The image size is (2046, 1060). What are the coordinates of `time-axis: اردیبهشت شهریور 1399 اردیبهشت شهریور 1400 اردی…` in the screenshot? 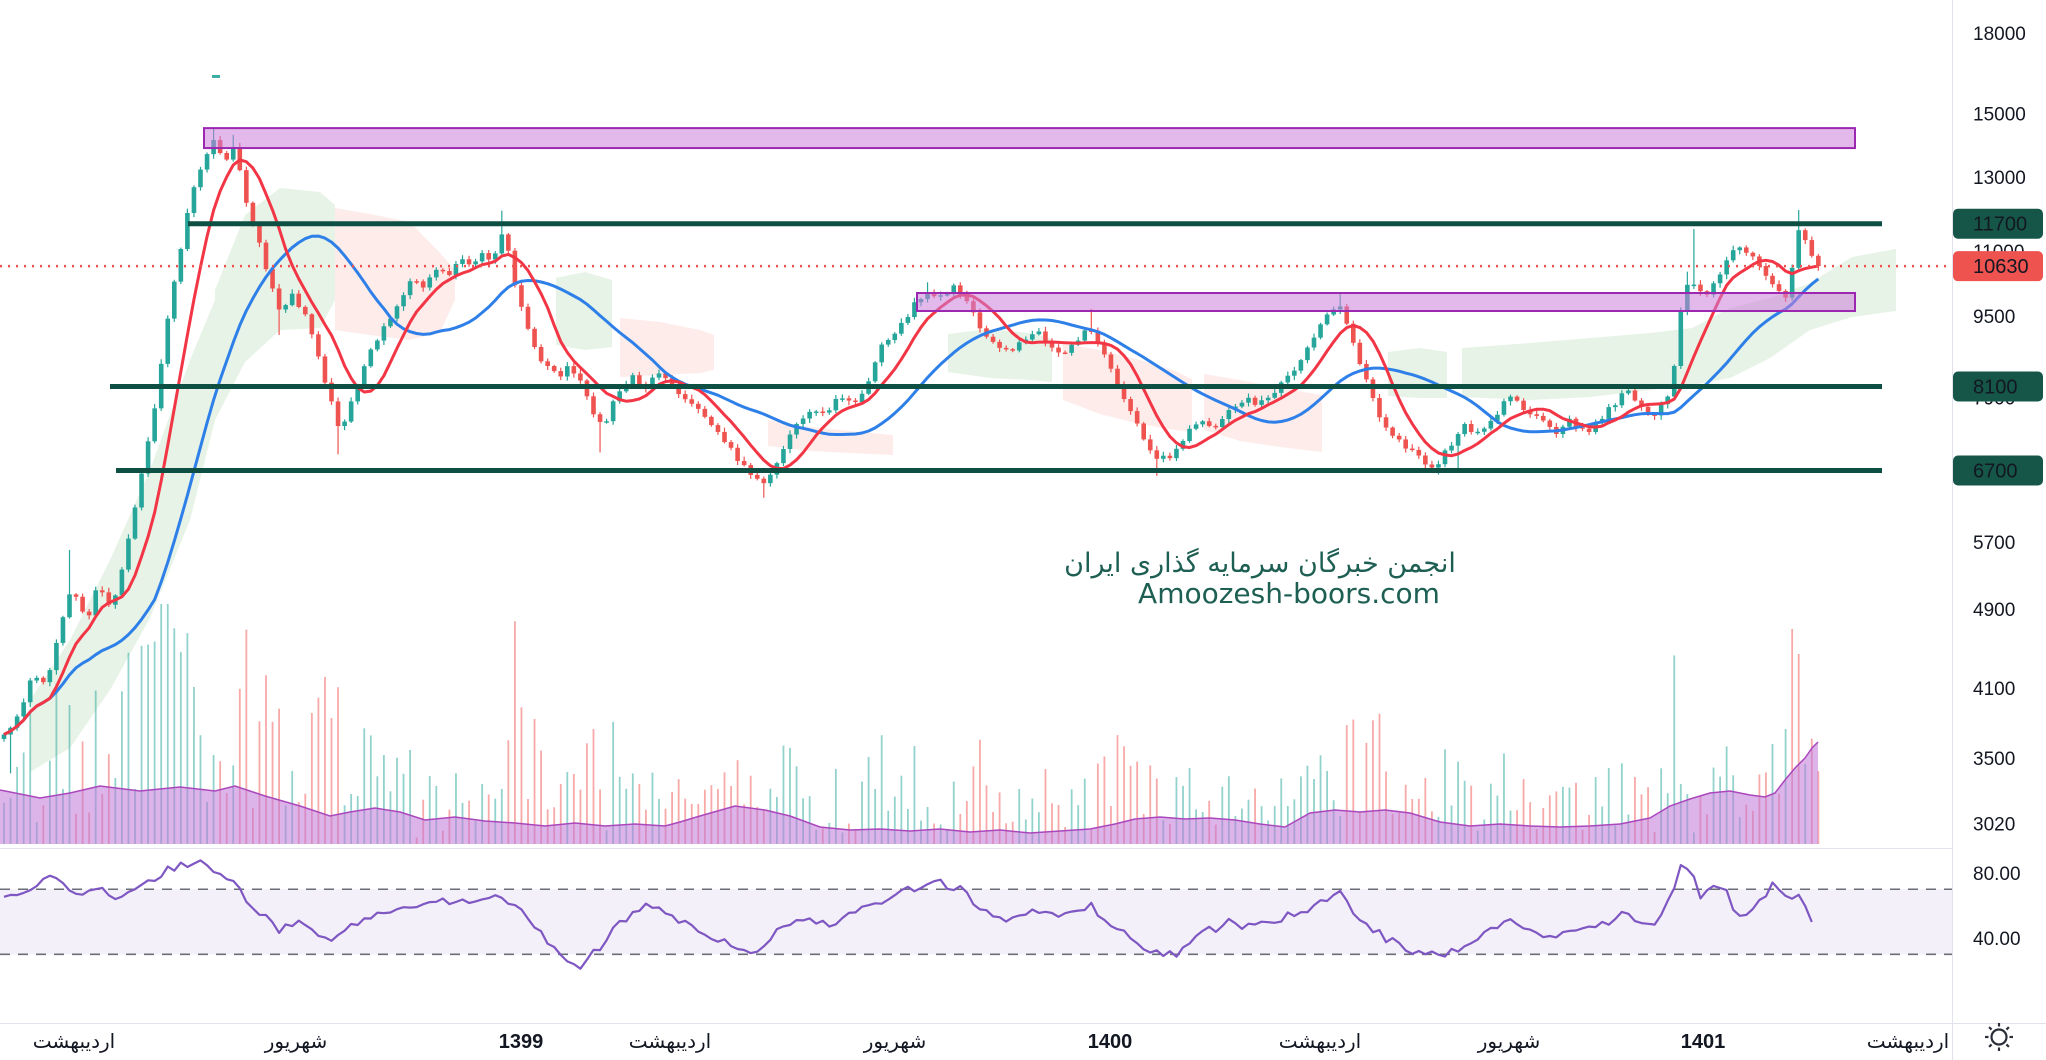 It's located at (991, 1041).